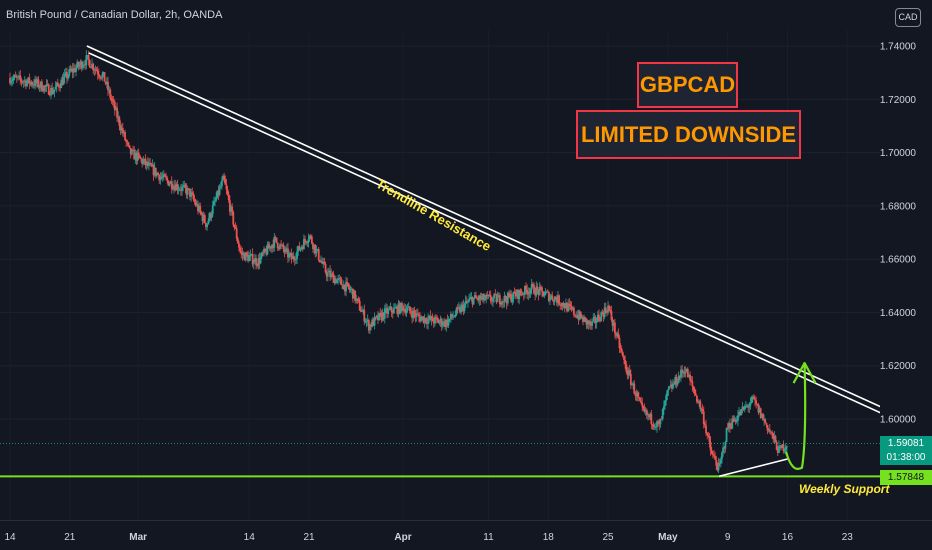 This screenshot has width=932, height=550. I want to click on time-axis: 14 21 Mar 14 21 Apr 11 18 25 May 9 16 23, so click(466, 535).